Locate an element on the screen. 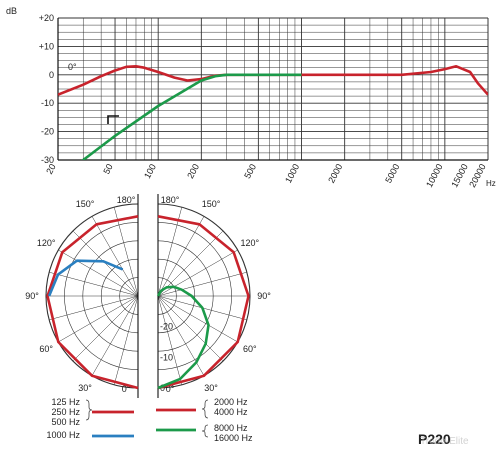  legend-label: 125 Hz is located at coordinates (65, 402).